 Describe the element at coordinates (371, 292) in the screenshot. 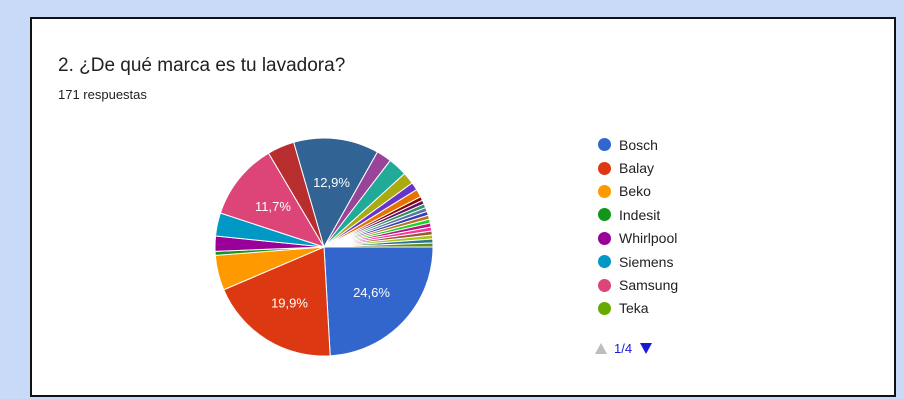

I see `slice-label: 24,6%` at that location.